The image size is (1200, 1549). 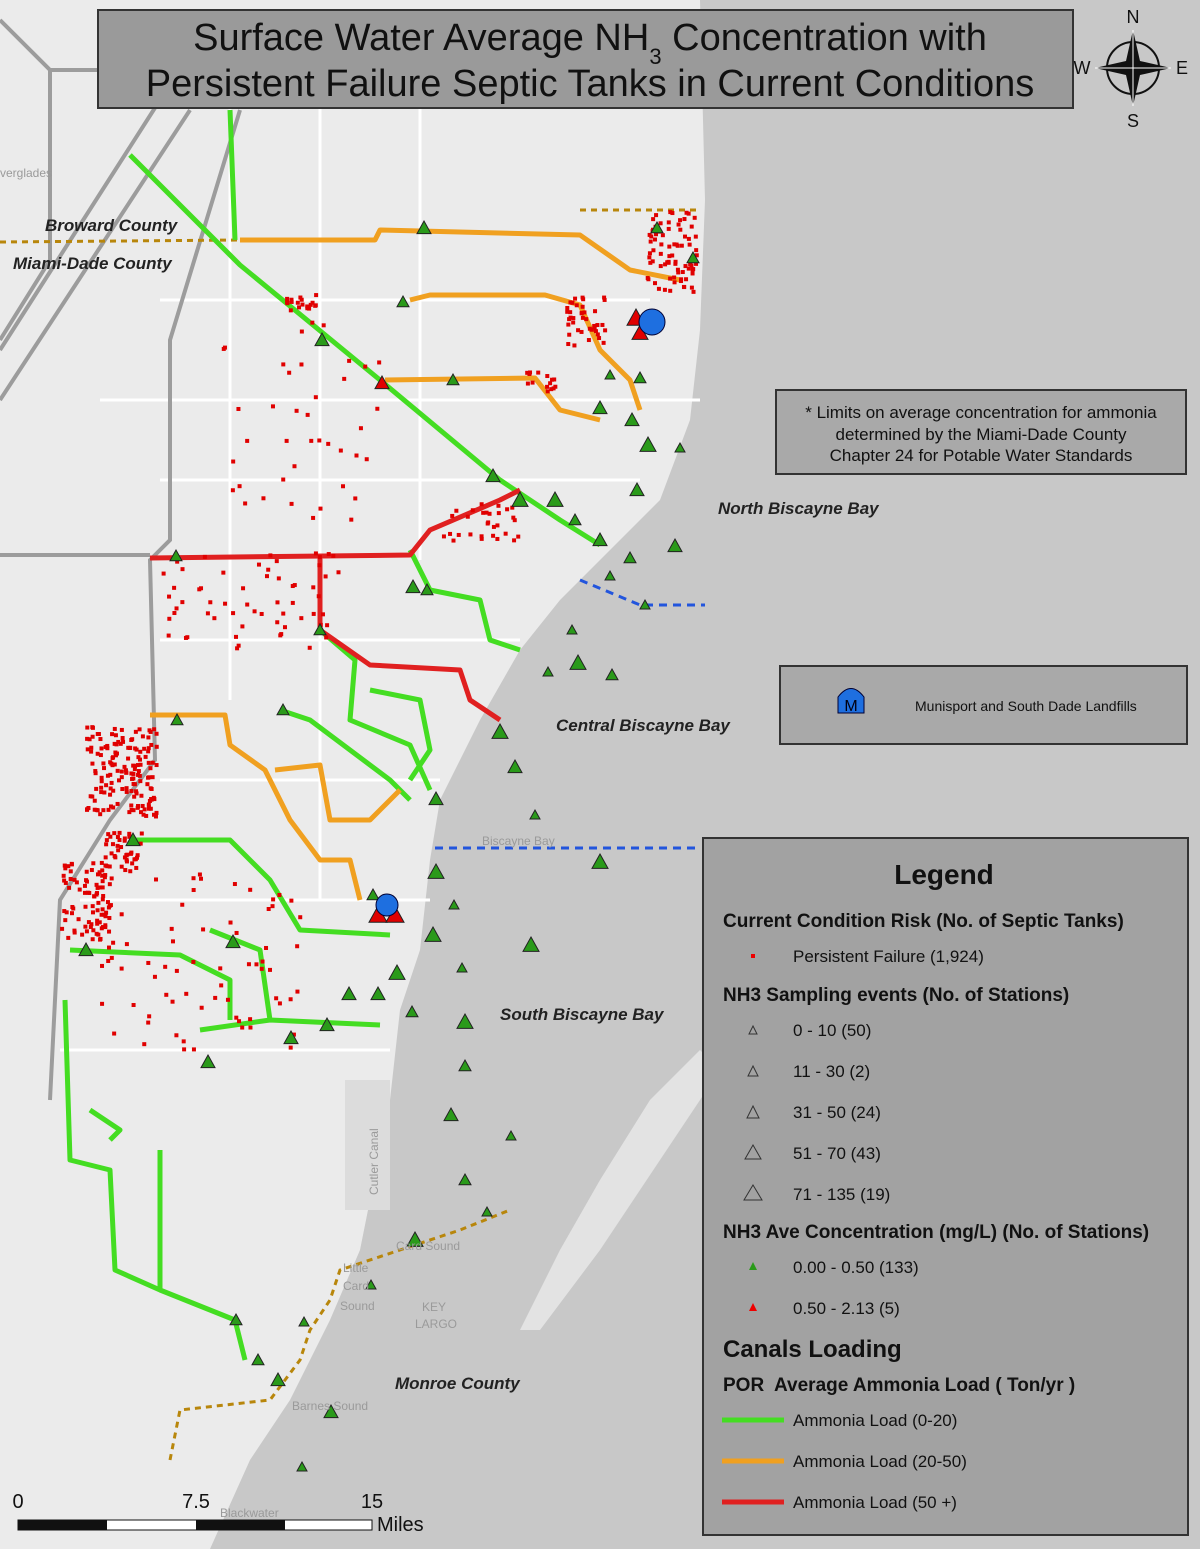 What do you see at coordinates (421, 38) in the screenshot?
I see `title-text: Surface Water Average NH` at bounding box center [421, 38].